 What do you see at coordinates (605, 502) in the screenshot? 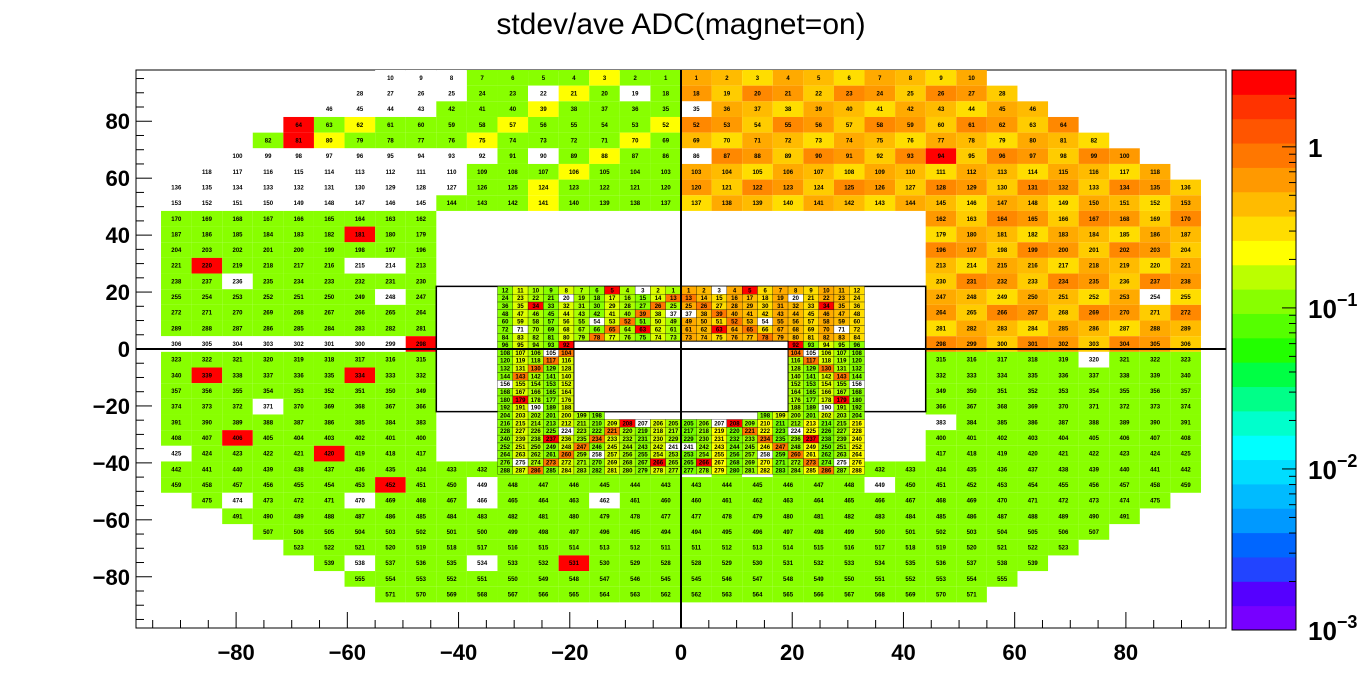
I see `cell-label: 462` at bounding box center [605, 502].